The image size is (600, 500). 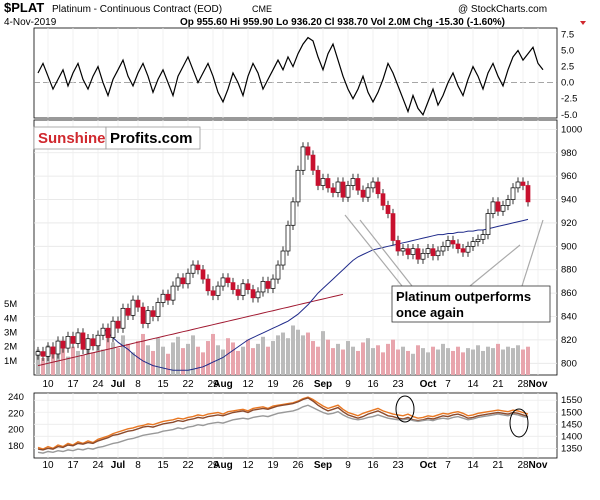 I want to click on y-tick-right: 1550, so click(x=571, y=400).